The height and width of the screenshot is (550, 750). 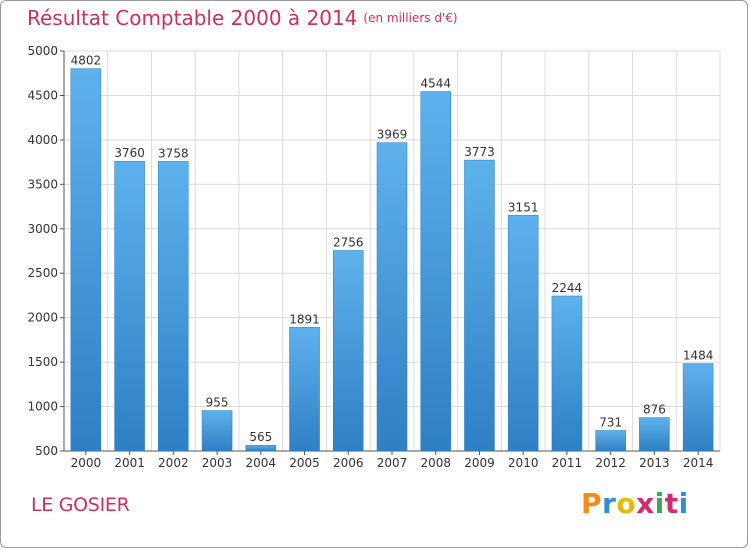 I want to click on x-tick-label: 2014, so click(x=698, y=463).